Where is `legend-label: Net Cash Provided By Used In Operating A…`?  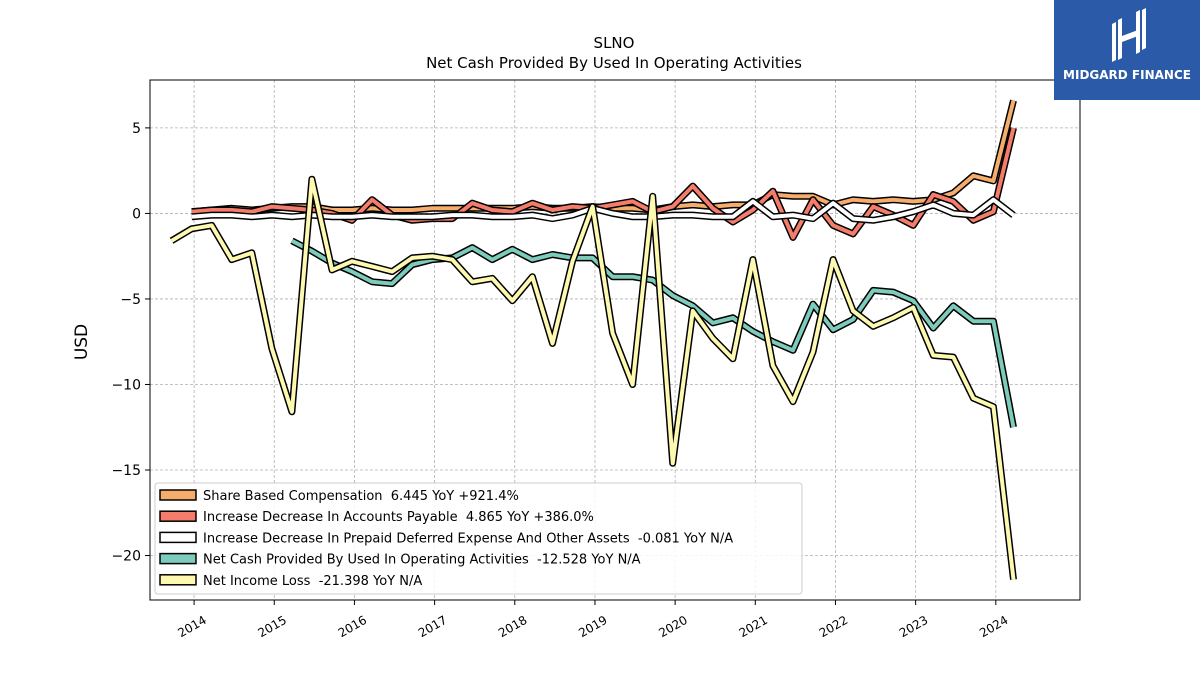
legend-label: Net Cash Provided By Used In Operating A… is located at coordinates (422, 560).